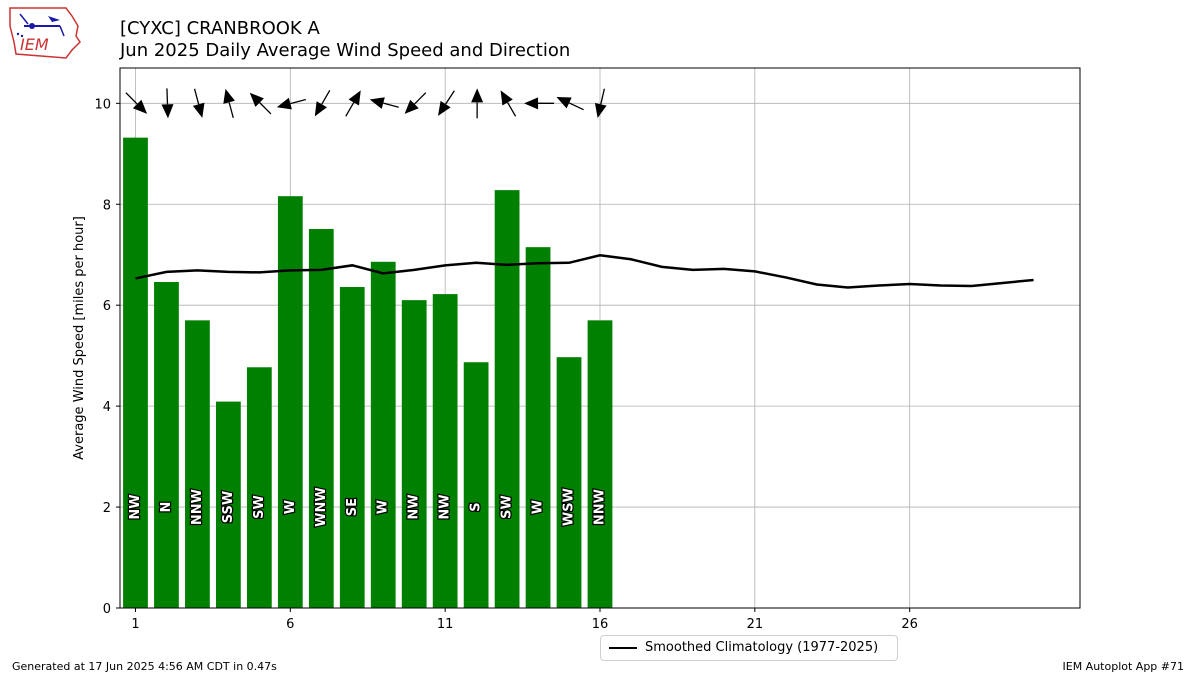 This screenshot has width=1200, height=675. What do you see at coordinates (220, 28) in the screenshot?
I see `chart-title-line1: [CYXC] CRANBROOK A` at bounding box center [220, 28].